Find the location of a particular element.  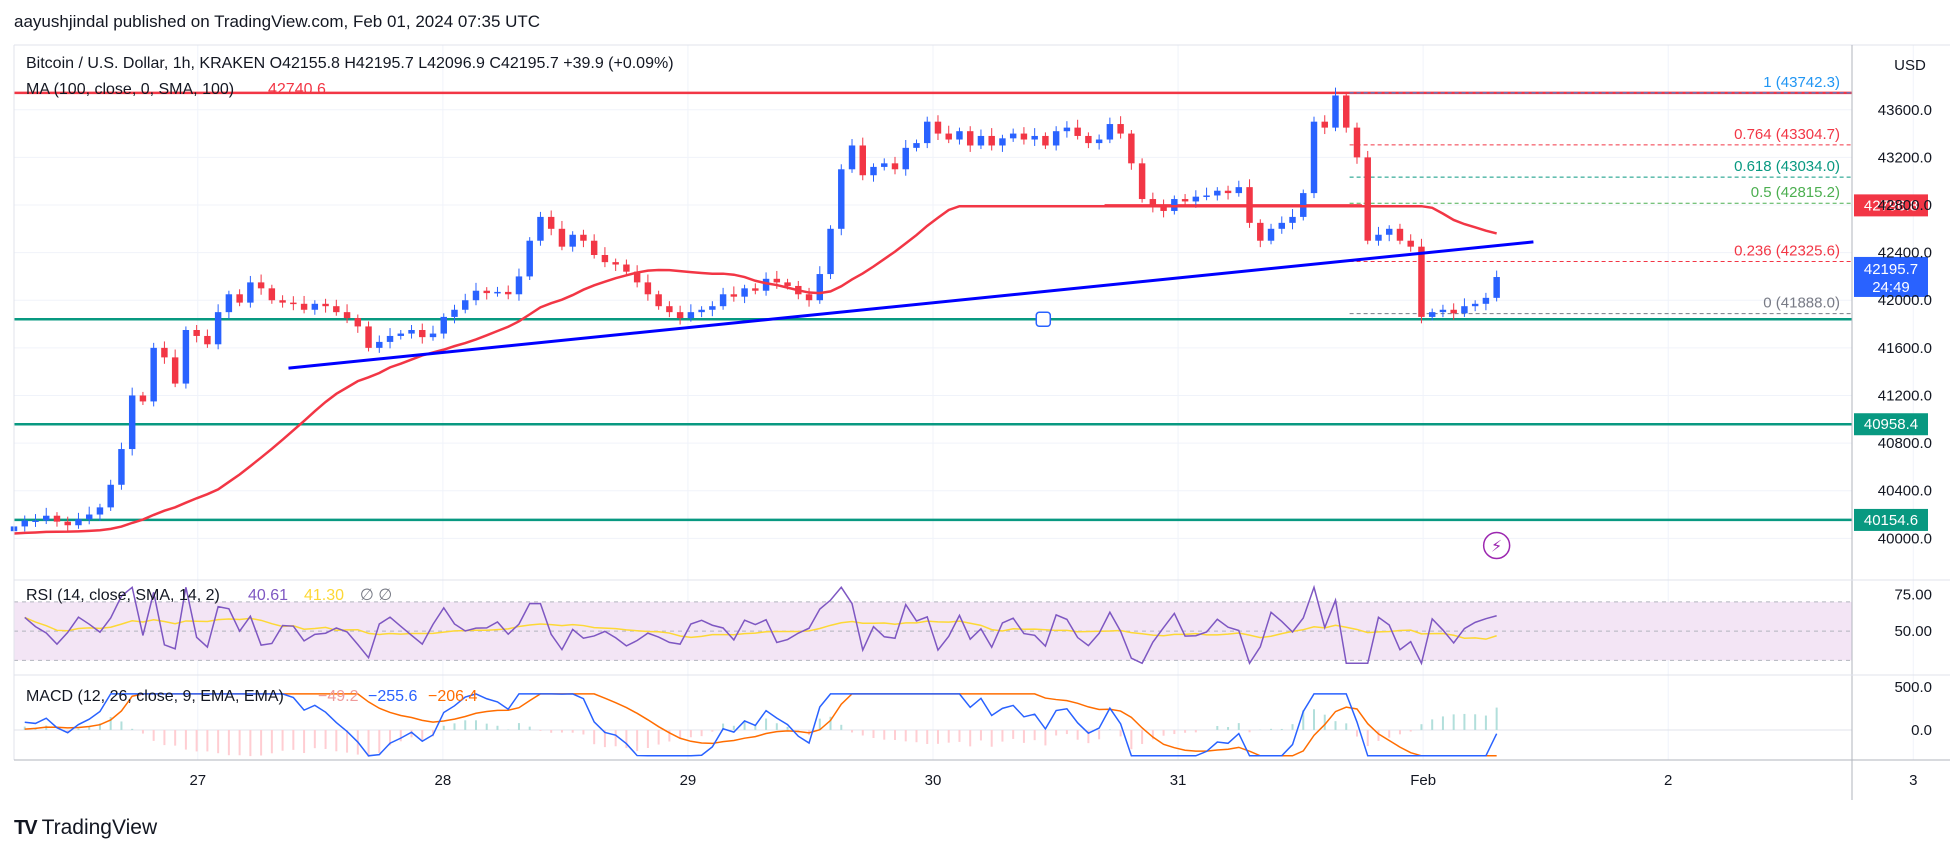

rsi-line is located at coordinates (760, 625).